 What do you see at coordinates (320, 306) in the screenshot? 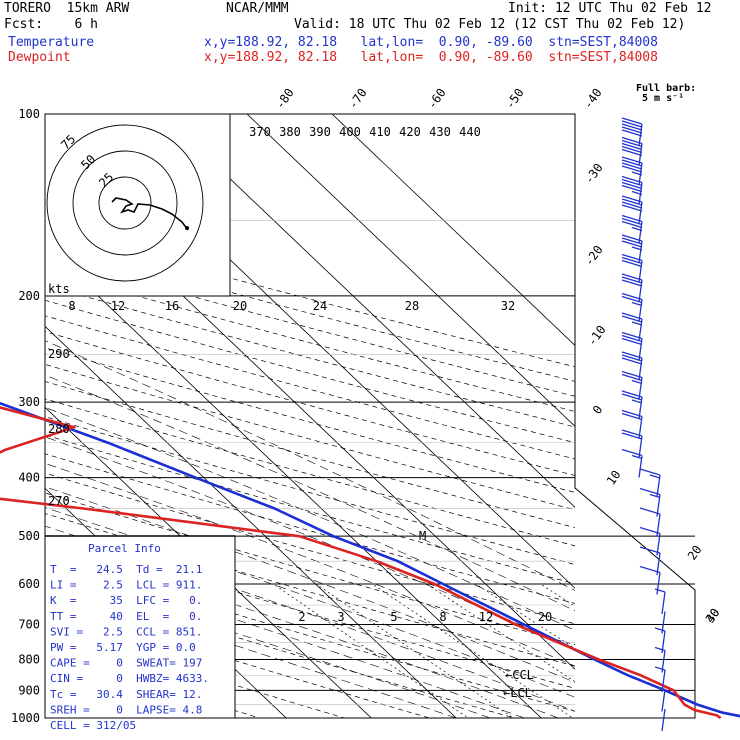
I see `speed-tick-label: 24` at bounding box center [320, 306].